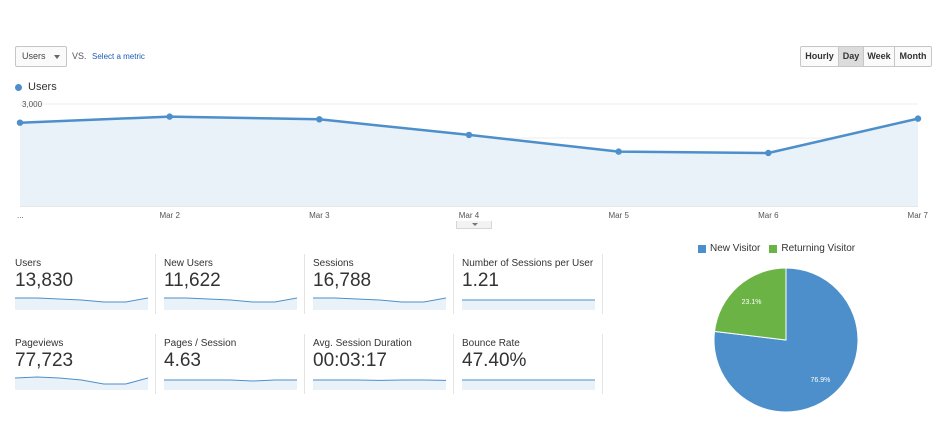 The height and width of the screenshot is (443, 945). What do you see at coordinates (528, 263) in the screenshot?
I see `metric-label: Number of Sessions per User` at bounding box center [528, 263].